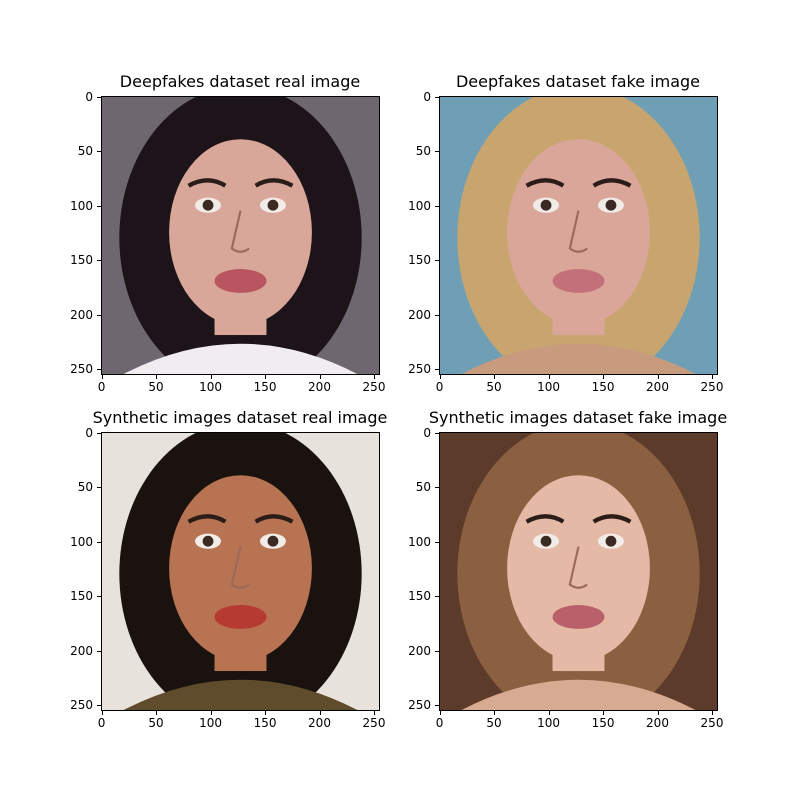 This screenshot has width=800, height=800. What do you see at coordinates (578, 417) in the screenshot?
I see `panel-title: Synthetic images dataset fake image` at bounding box center [578, 417].